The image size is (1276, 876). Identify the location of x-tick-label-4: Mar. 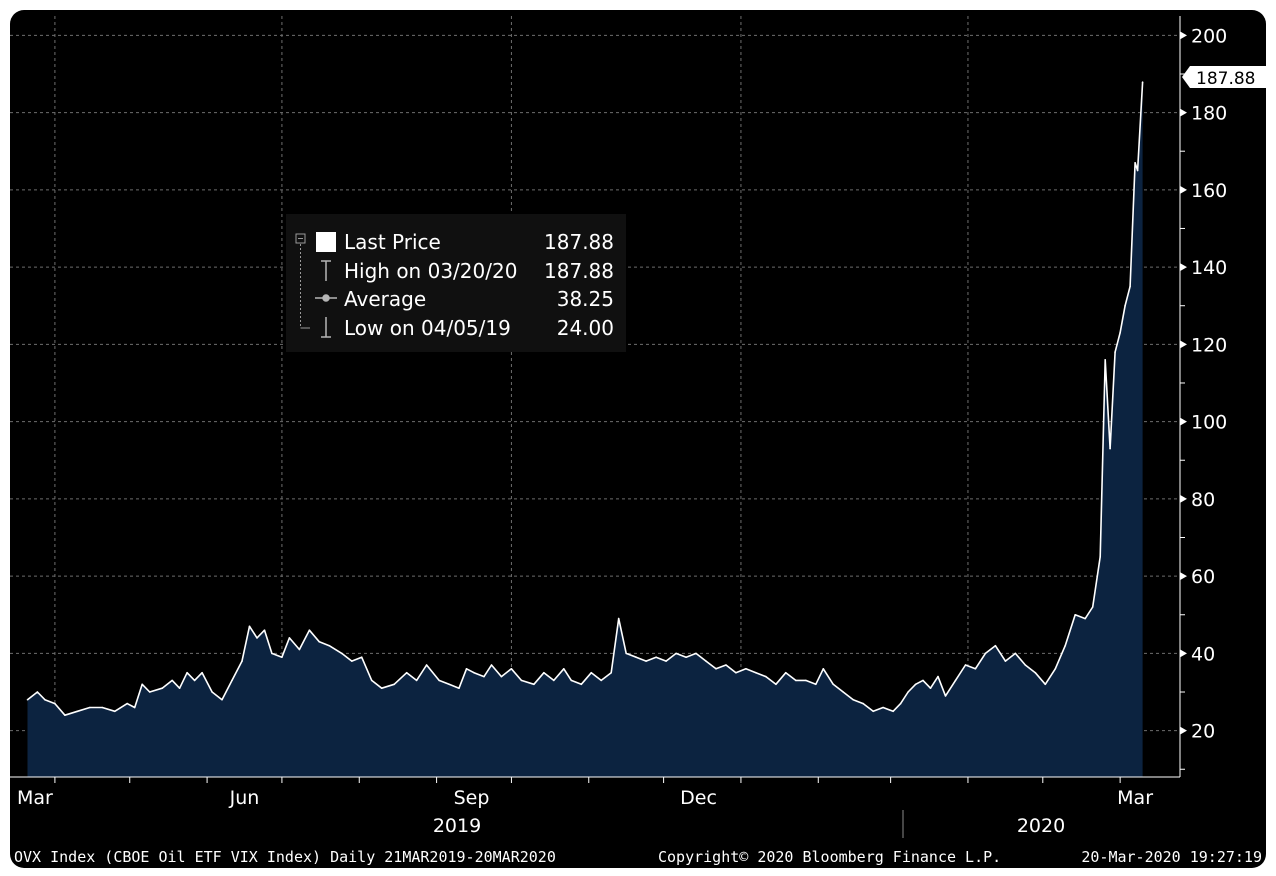
(1135, 798).